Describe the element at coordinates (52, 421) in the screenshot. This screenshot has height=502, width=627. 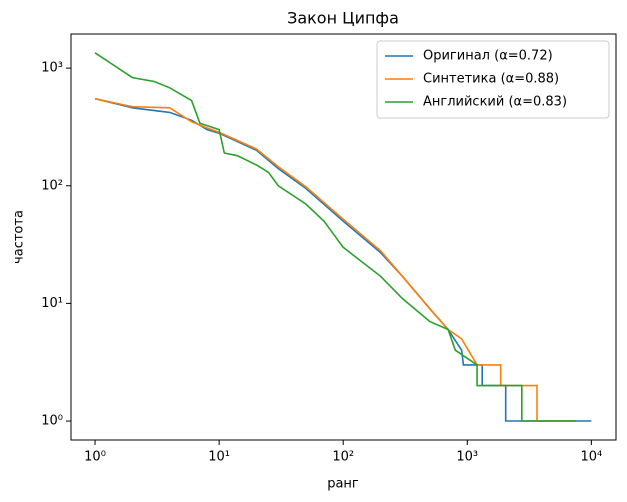
I see `y-tick-label: 10⁰` at that location.